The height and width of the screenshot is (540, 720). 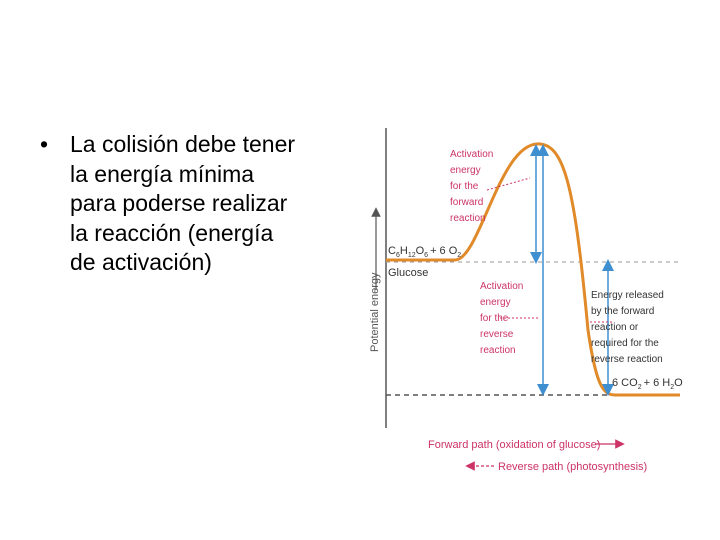 I want to click on reactant-name: Glucose, so click(x=408, y=273).